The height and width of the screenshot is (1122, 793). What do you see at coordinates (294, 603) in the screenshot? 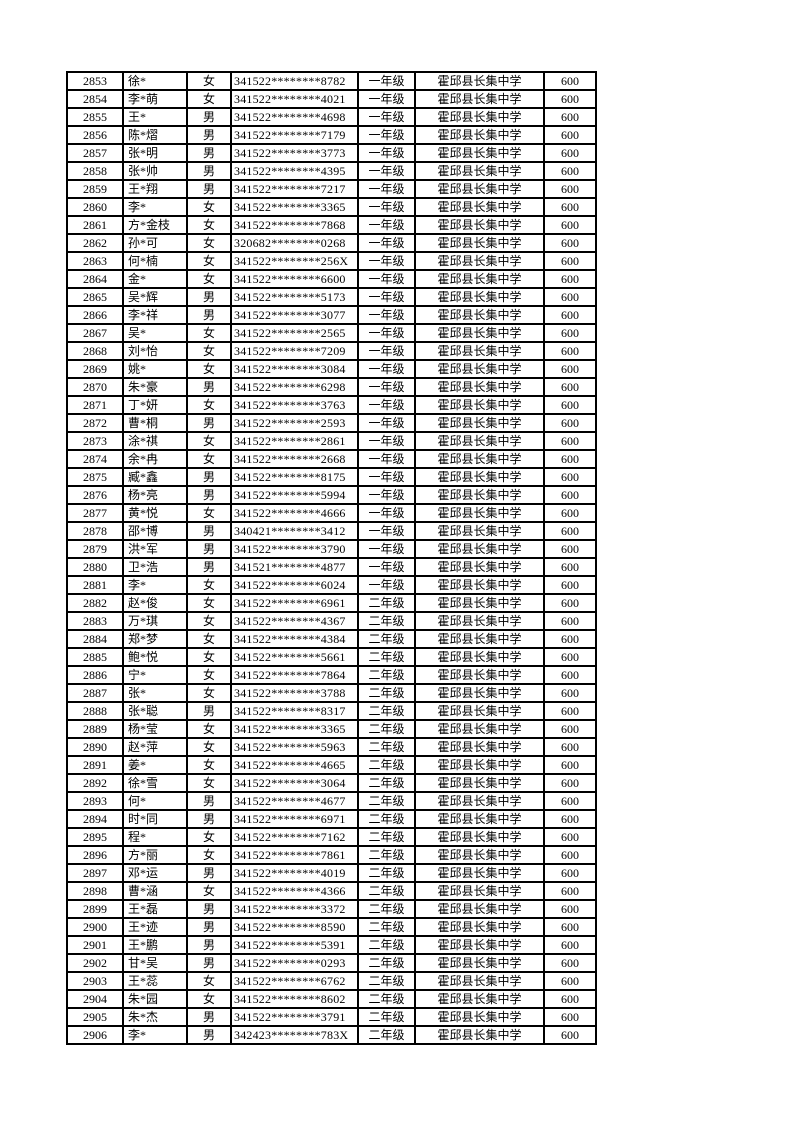
I see `cell-masked-id-number: 341522********6961` at bounding box center [294, 603].